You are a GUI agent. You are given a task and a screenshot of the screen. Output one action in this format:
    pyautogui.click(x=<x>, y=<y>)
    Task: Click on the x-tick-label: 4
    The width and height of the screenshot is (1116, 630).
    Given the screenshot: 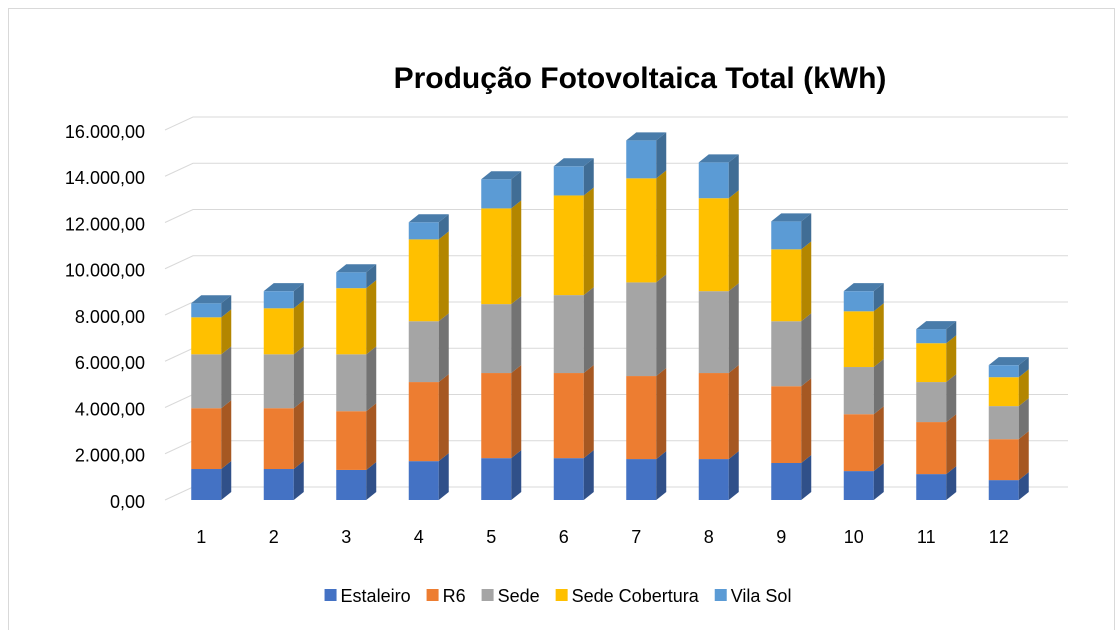 What is the action you would take?
    pyautogui.click(x=419, y=537)
    